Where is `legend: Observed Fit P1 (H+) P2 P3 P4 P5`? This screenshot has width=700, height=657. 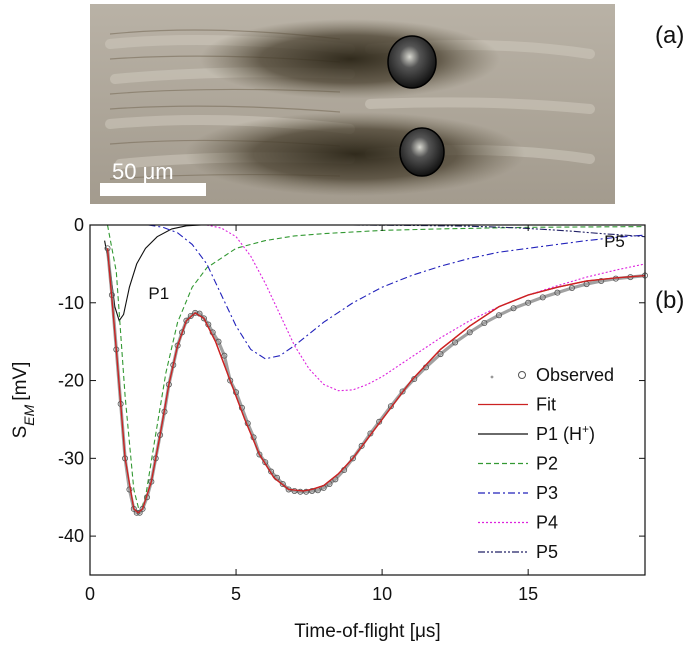 legend: Observed Fit P1 (H+) P2 P3 P4 P5 is located at coordinates (546, 463).